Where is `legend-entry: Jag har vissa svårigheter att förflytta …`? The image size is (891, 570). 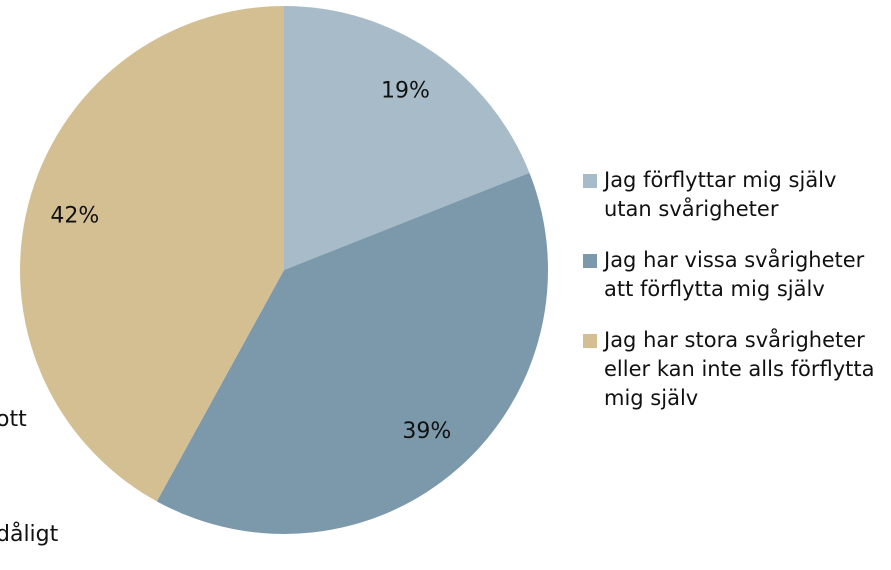
legend-entry: Jag har vissa svårigheter att förflytta … is located at coordinates (733, 275).